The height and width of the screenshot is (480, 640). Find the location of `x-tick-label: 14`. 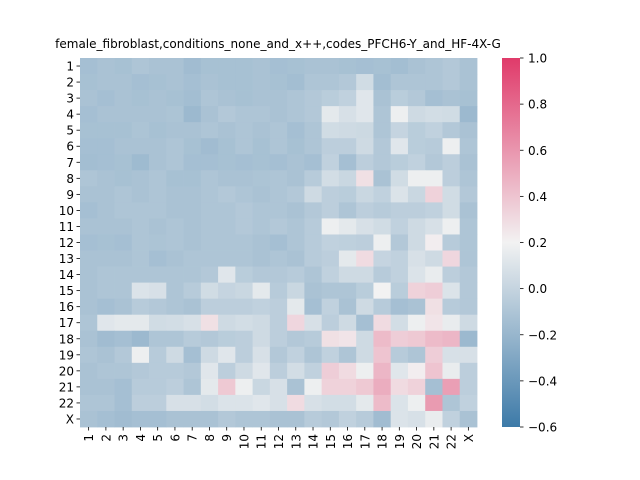

x-tick-label: 14 is located at coordinates (314, 441).